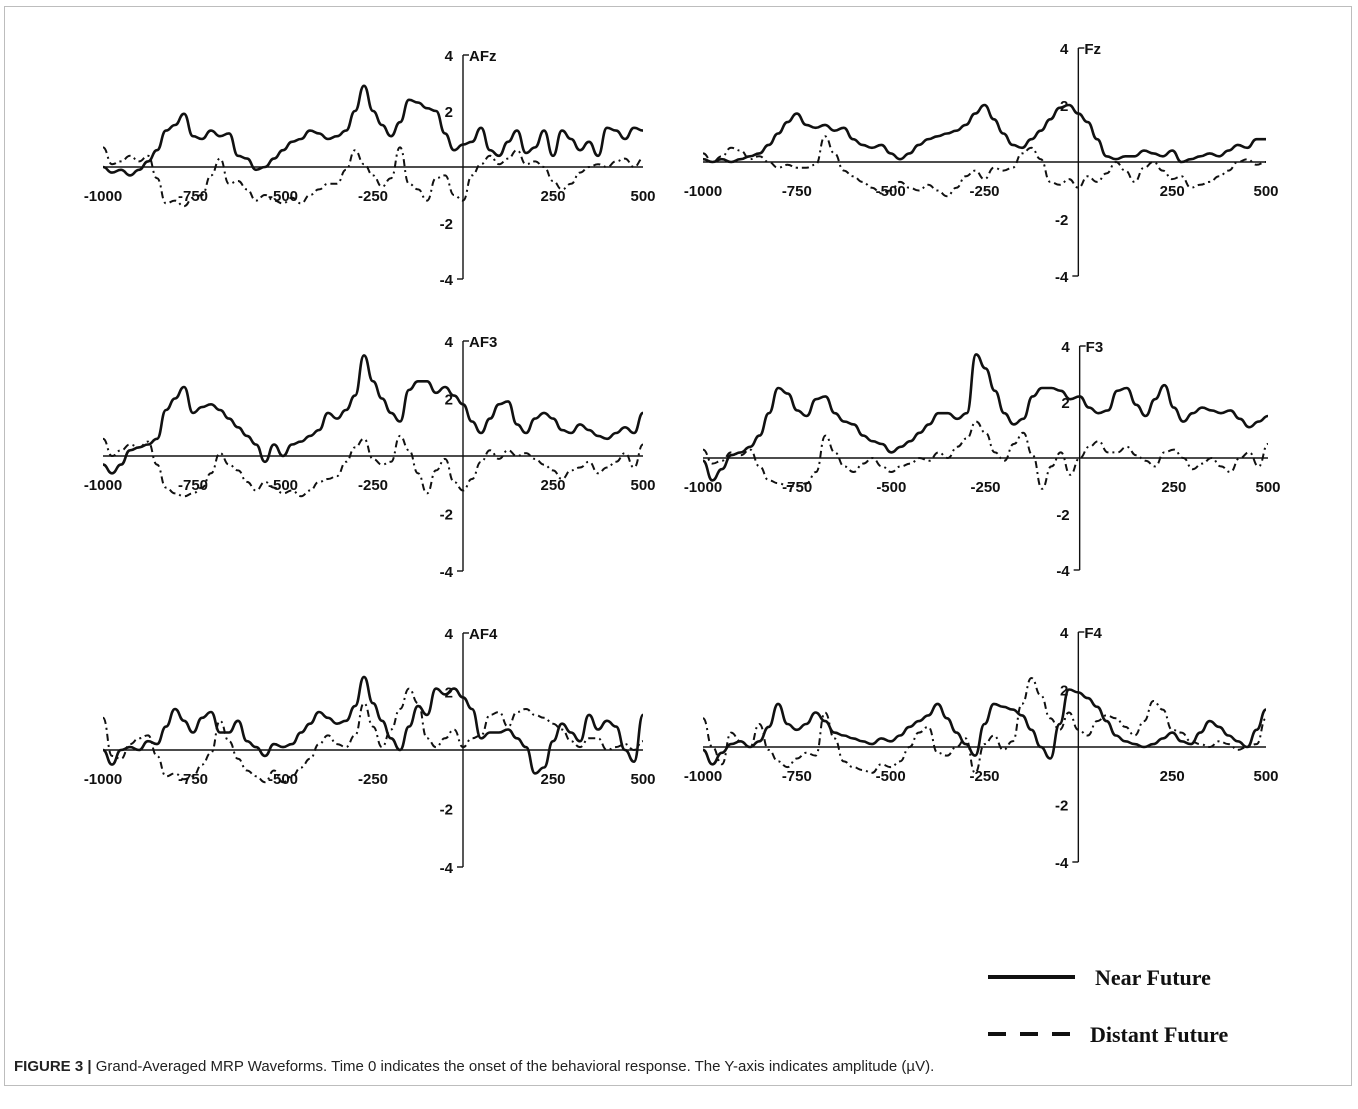 Image resolution: width=1358 pixels, height=1109 pixels. Describe the element at coordinates (1159, 1034) in the screenshot. I see `legend-distant-future-label: Distant Future` at that location.